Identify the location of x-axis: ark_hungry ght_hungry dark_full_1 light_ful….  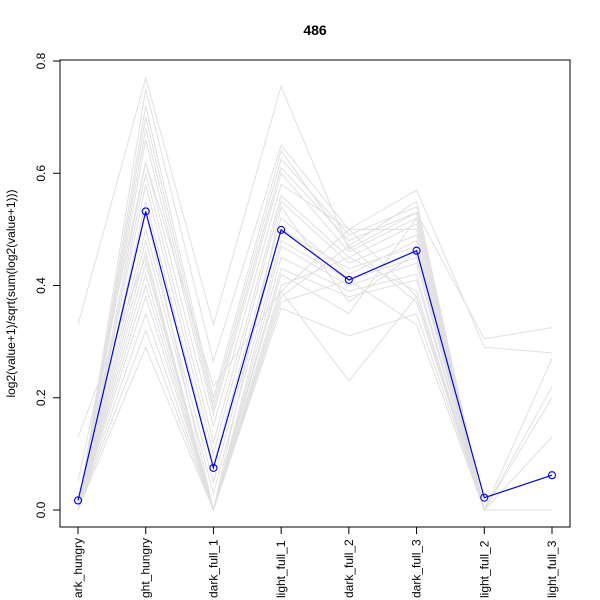
(315, 562).